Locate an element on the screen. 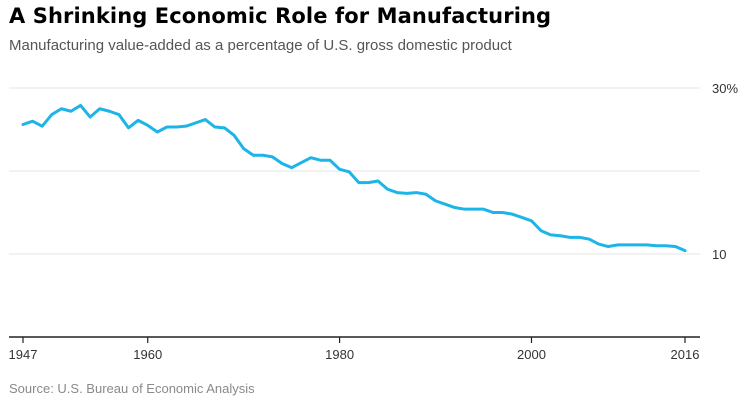 The image size is (750, 410). source-note: Source: U.S. Bureau of Economic Analysis is located at coordinates (132, 388).